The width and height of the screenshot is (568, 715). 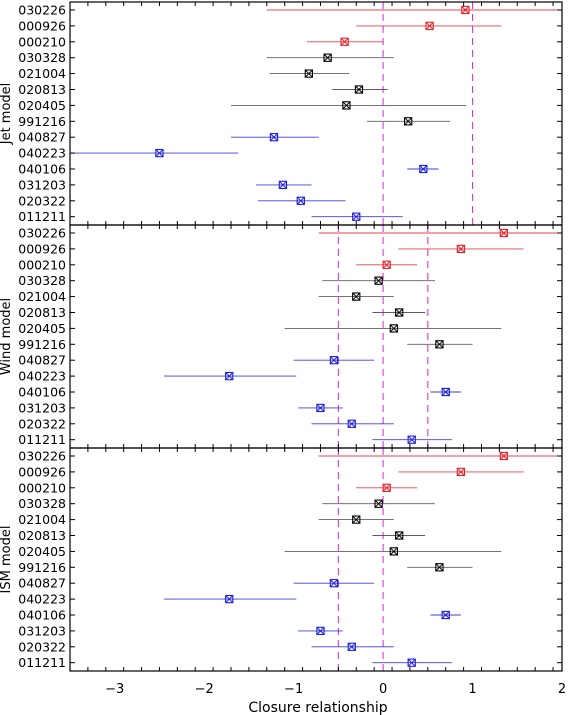 What do you see at coordinates (7, 114) in the screenshot?
I see `panel-ylabel: Jet model` at bounding box center [7, 114].